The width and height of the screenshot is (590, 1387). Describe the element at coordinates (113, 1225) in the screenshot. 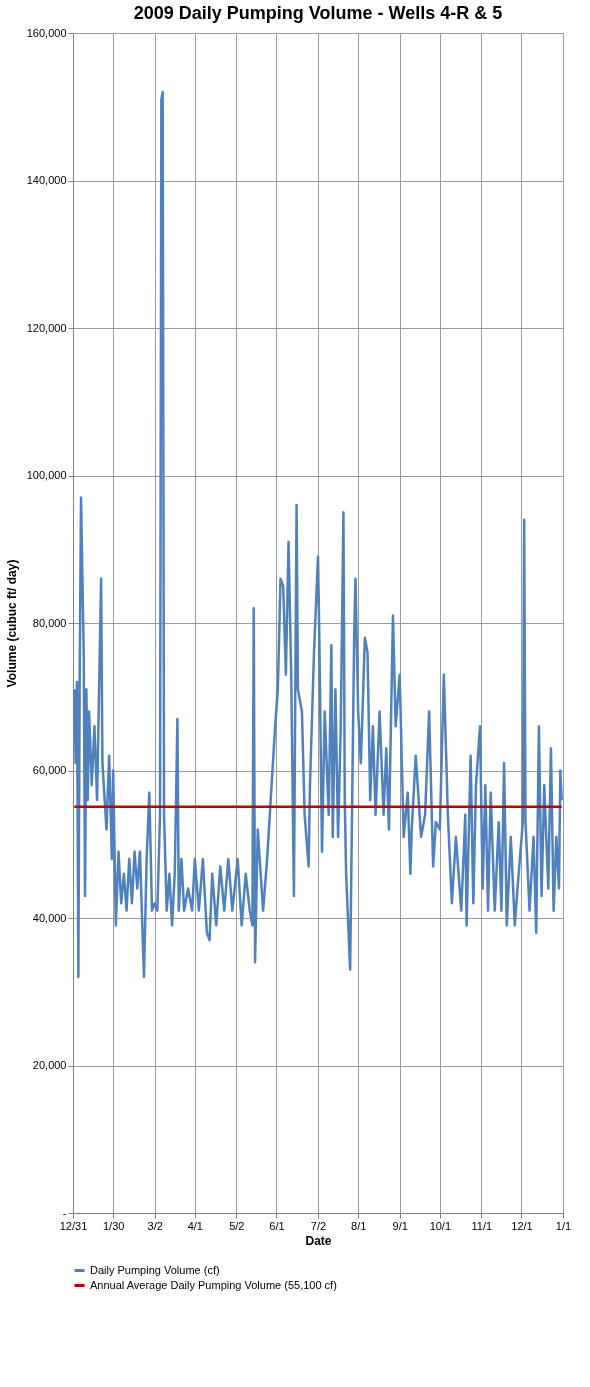

I see `x-tick-label: 1/30` at that location.